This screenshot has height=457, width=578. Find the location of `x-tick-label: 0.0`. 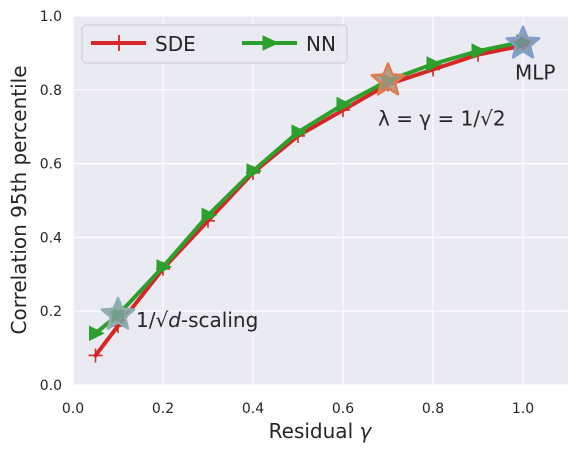

x-tick-label: 0.0 is located at coordinates (73, 409).